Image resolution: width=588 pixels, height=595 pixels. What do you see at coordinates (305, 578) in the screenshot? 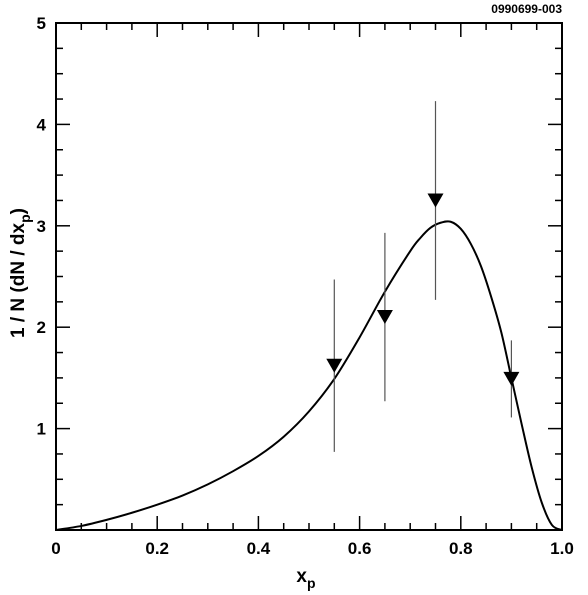
I see `x-axis-label: xp` at bounding box center [305, 578].